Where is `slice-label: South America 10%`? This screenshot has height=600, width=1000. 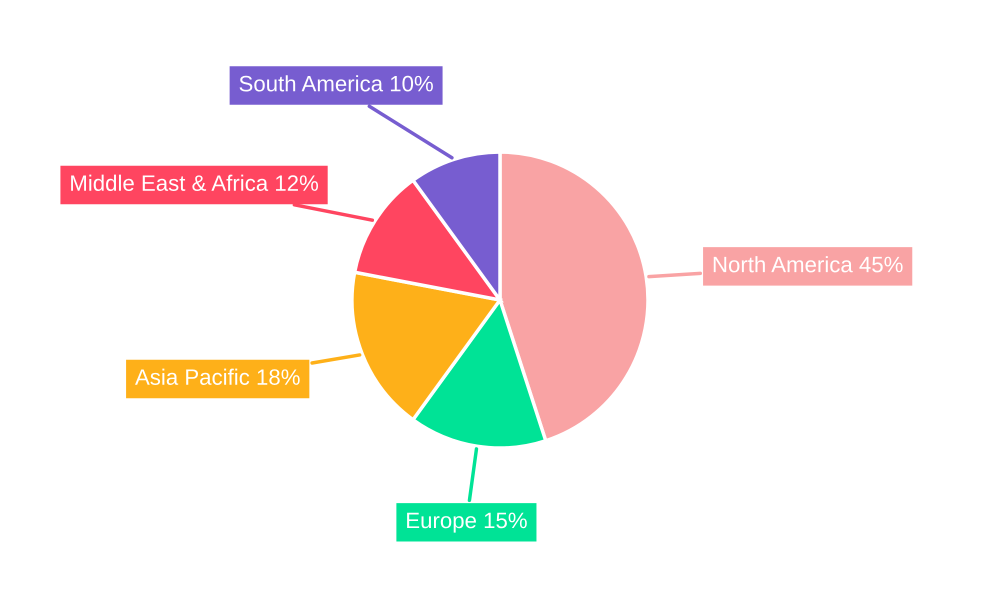 slice-label: South America 10% is located at coordinates (336, 83).